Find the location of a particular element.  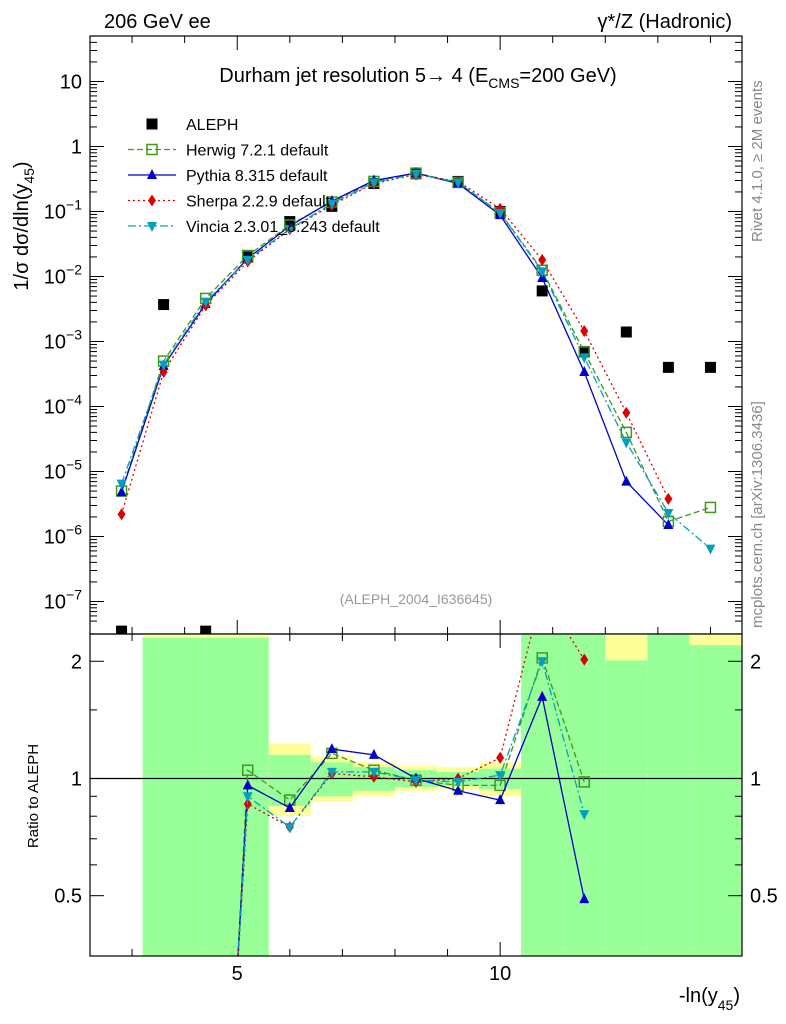

ratio-line-vincia is located at coordinates (411, 807).